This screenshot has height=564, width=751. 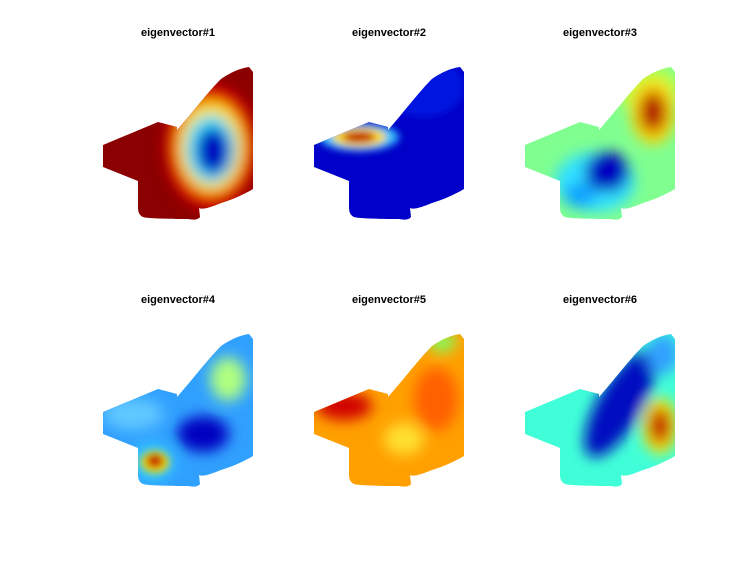 What do you see at coordinates (600, 33) in the screenshot?
I see `panel-title: eigenvector#3` at bounding box center [600, 33].